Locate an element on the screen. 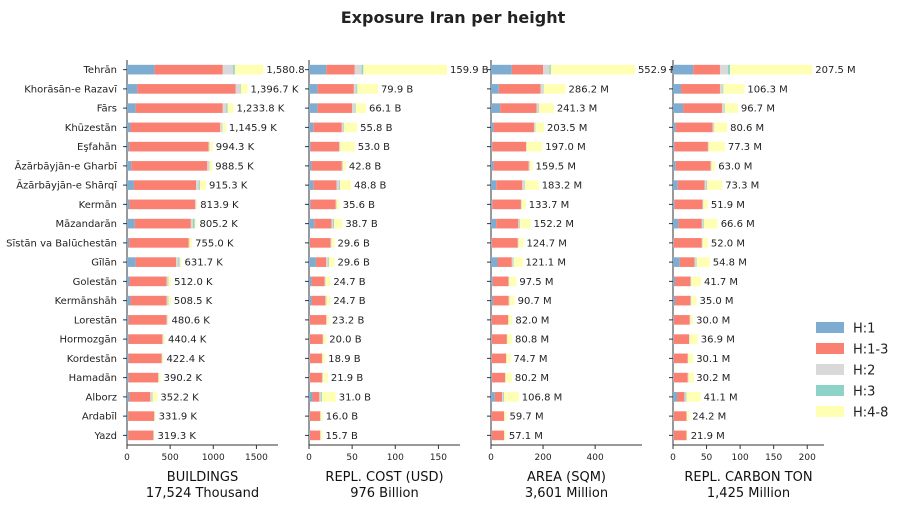 The image size is (906, 510). category-label: Sīstān va Balūchestān is located at coordinates (61, 243).